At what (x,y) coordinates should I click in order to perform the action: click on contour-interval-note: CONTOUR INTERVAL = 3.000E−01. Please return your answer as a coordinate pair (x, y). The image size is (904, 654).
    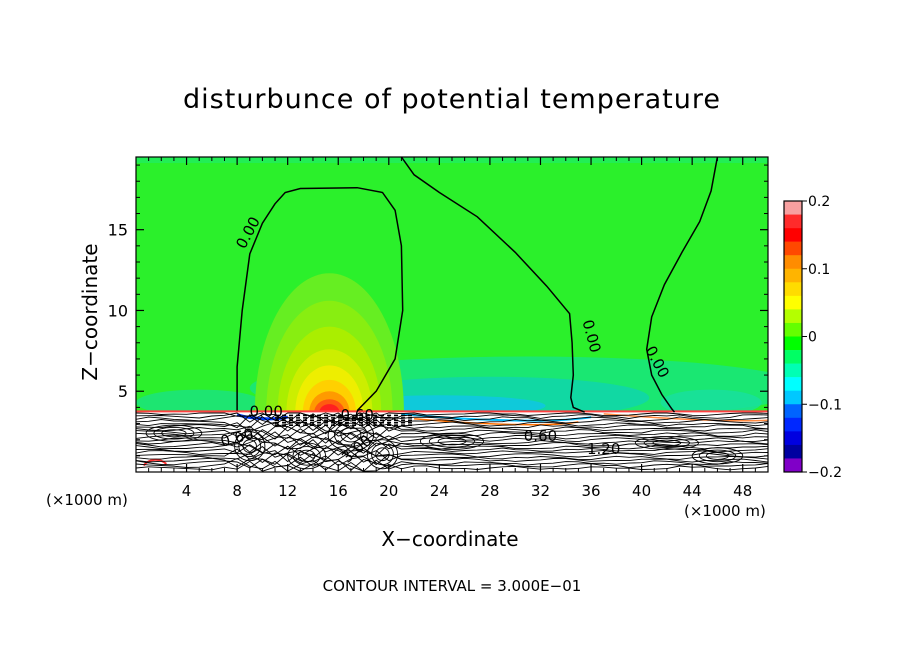
    Looking at the image, I should click on (452, 586).